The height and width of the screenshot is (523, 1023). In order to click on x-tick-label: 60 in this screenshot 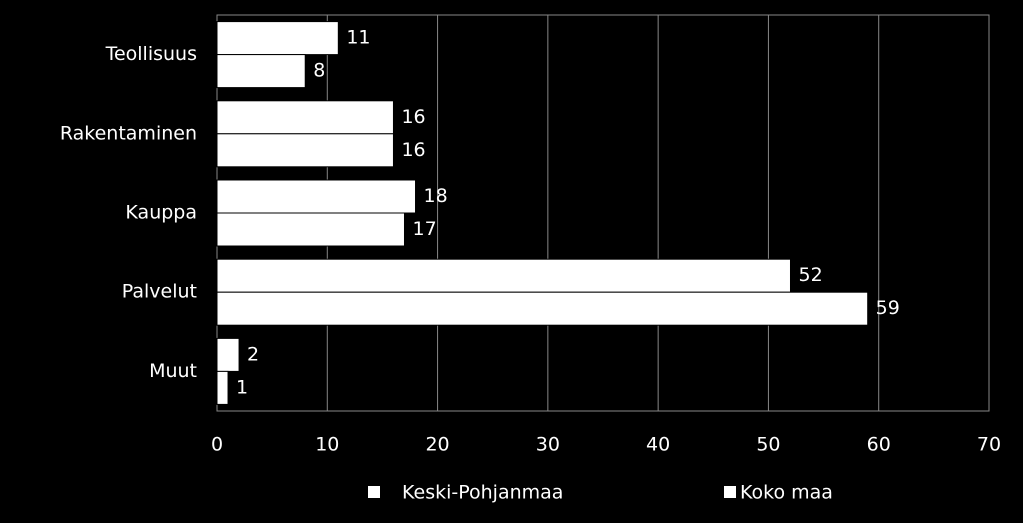, I will do `click(879, 445)`.